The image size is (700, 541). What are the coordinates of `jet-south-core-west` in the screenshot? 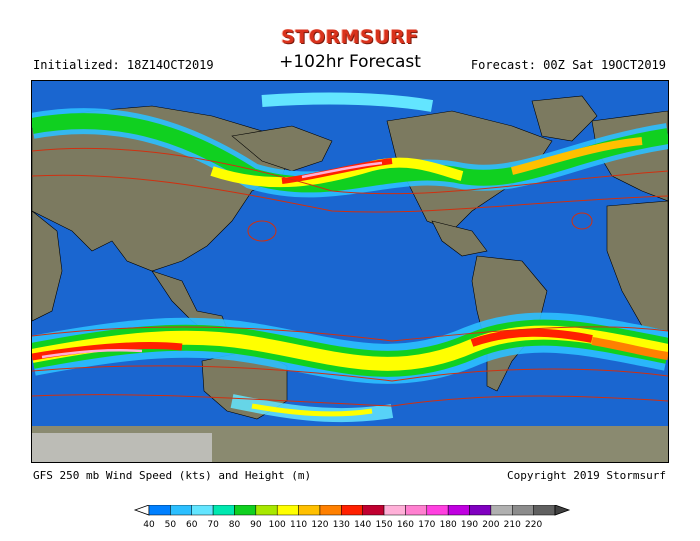 It's located at (92, 354).